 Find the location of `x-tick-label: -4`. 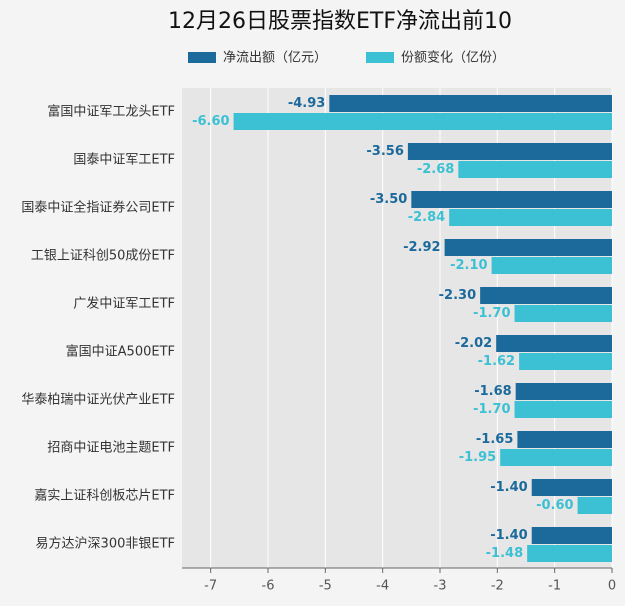

x-tick-label: -4 is located at coordinates (382, 586).